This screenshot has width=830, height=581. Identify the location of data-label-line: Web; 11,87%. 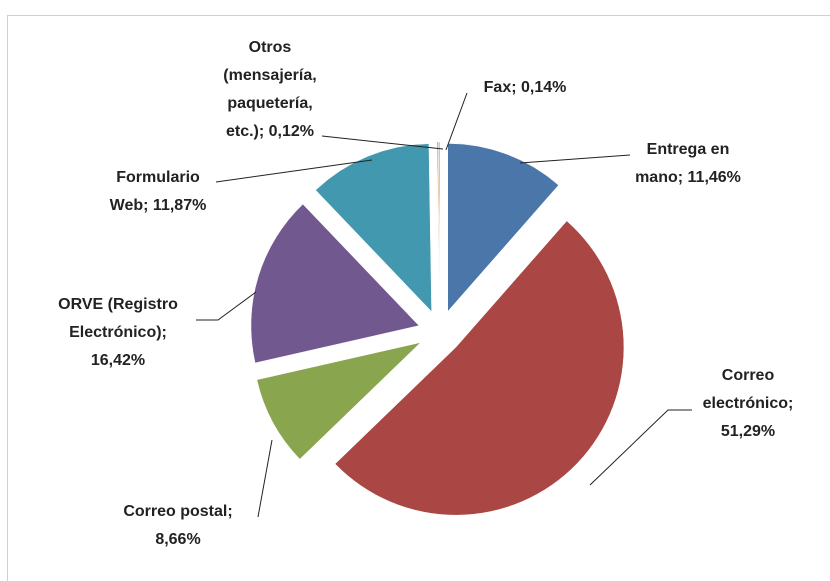
(158, 205).